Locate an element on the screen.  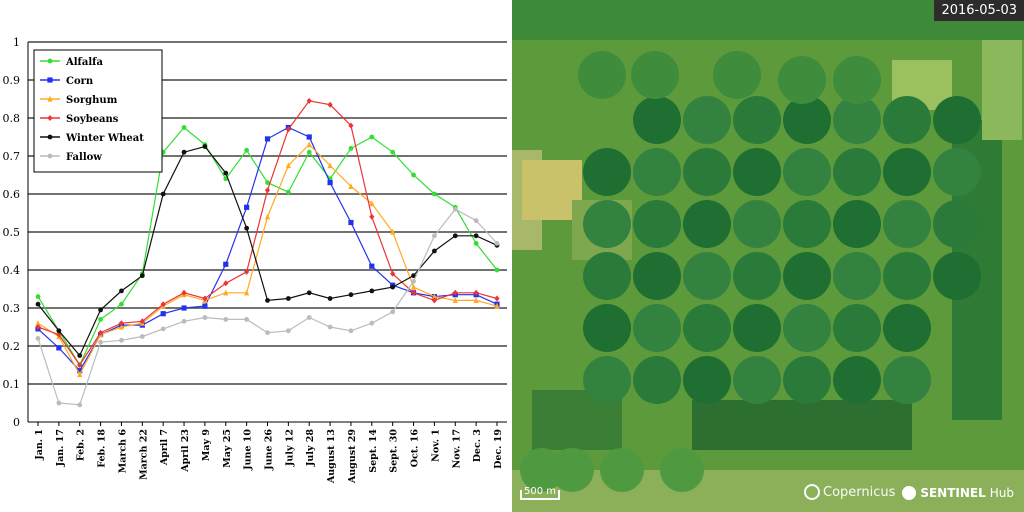
bare-soil-patch is located at coordinates (768, 491).